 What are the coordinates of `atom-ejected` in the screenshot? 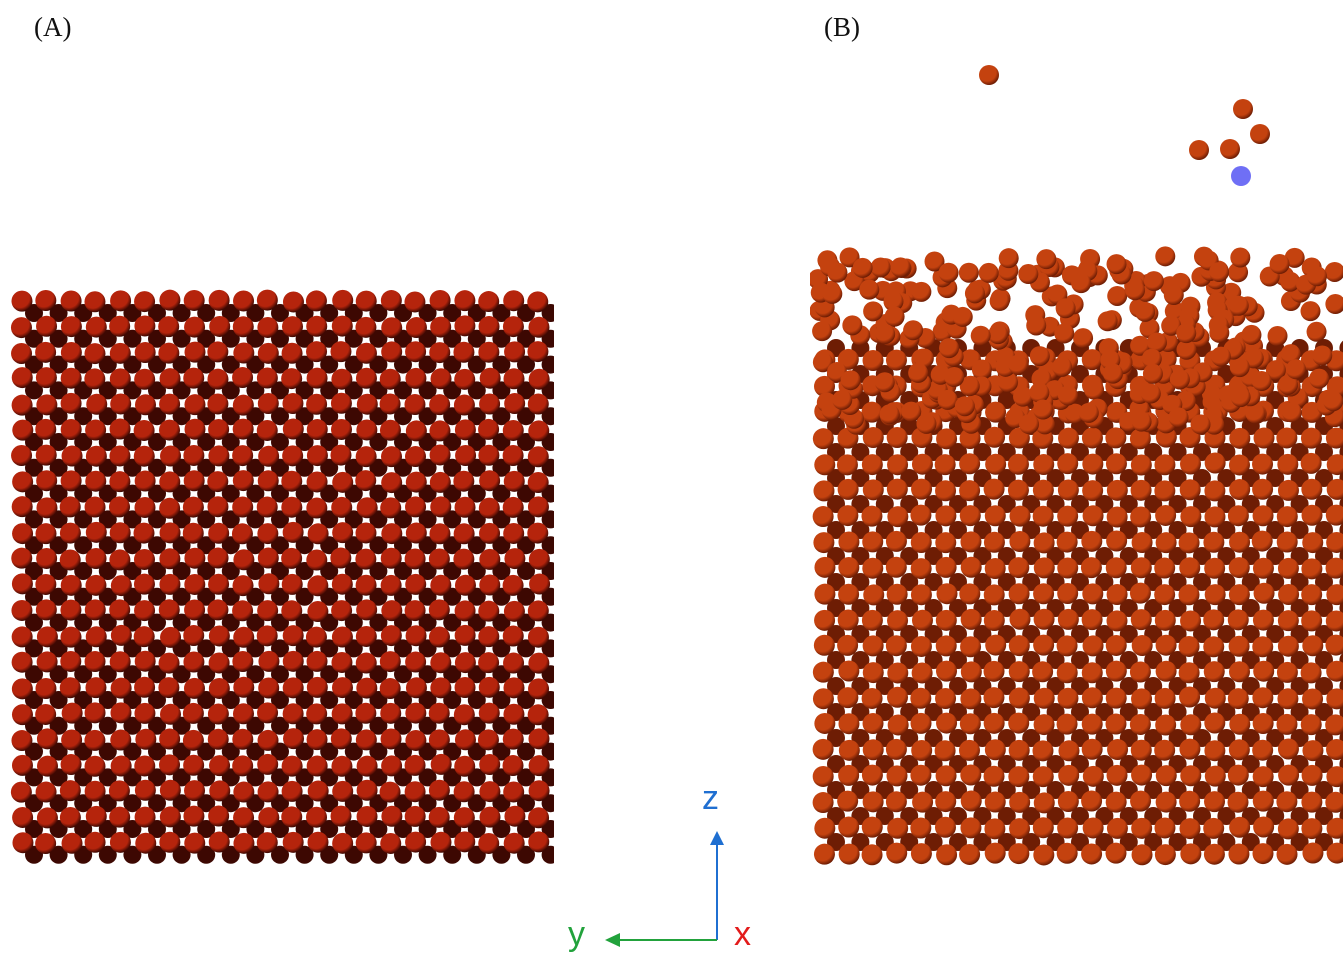 It's located at (989, 75).